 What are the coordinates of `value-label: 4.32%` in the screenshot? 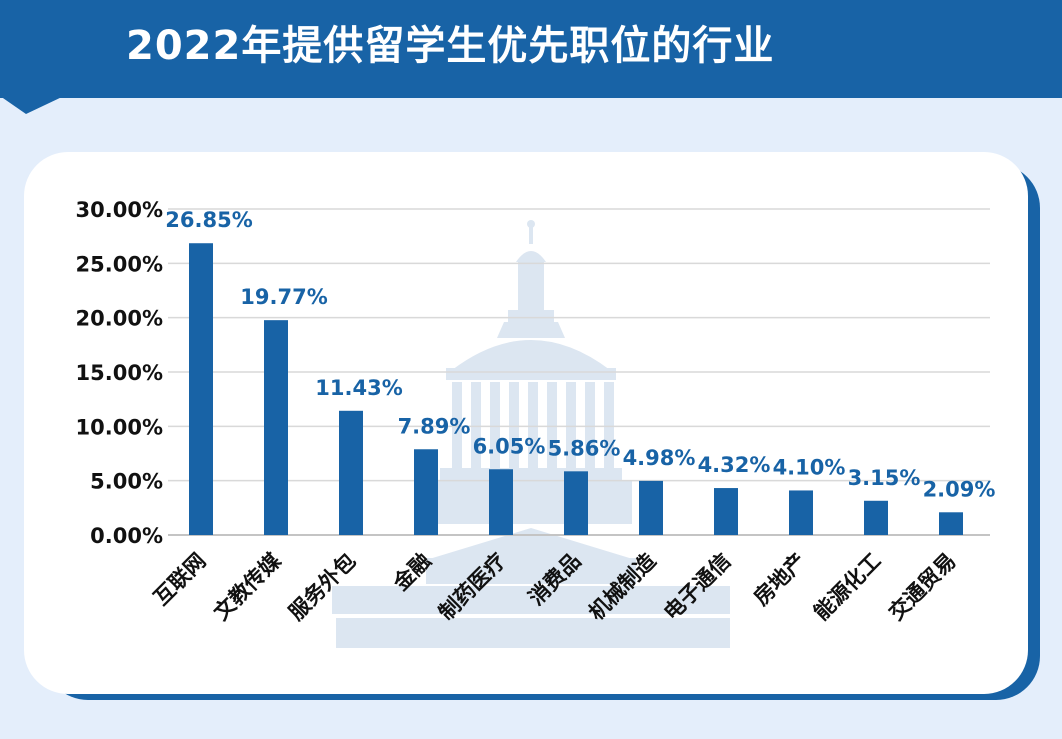 It's located at (734, 465).